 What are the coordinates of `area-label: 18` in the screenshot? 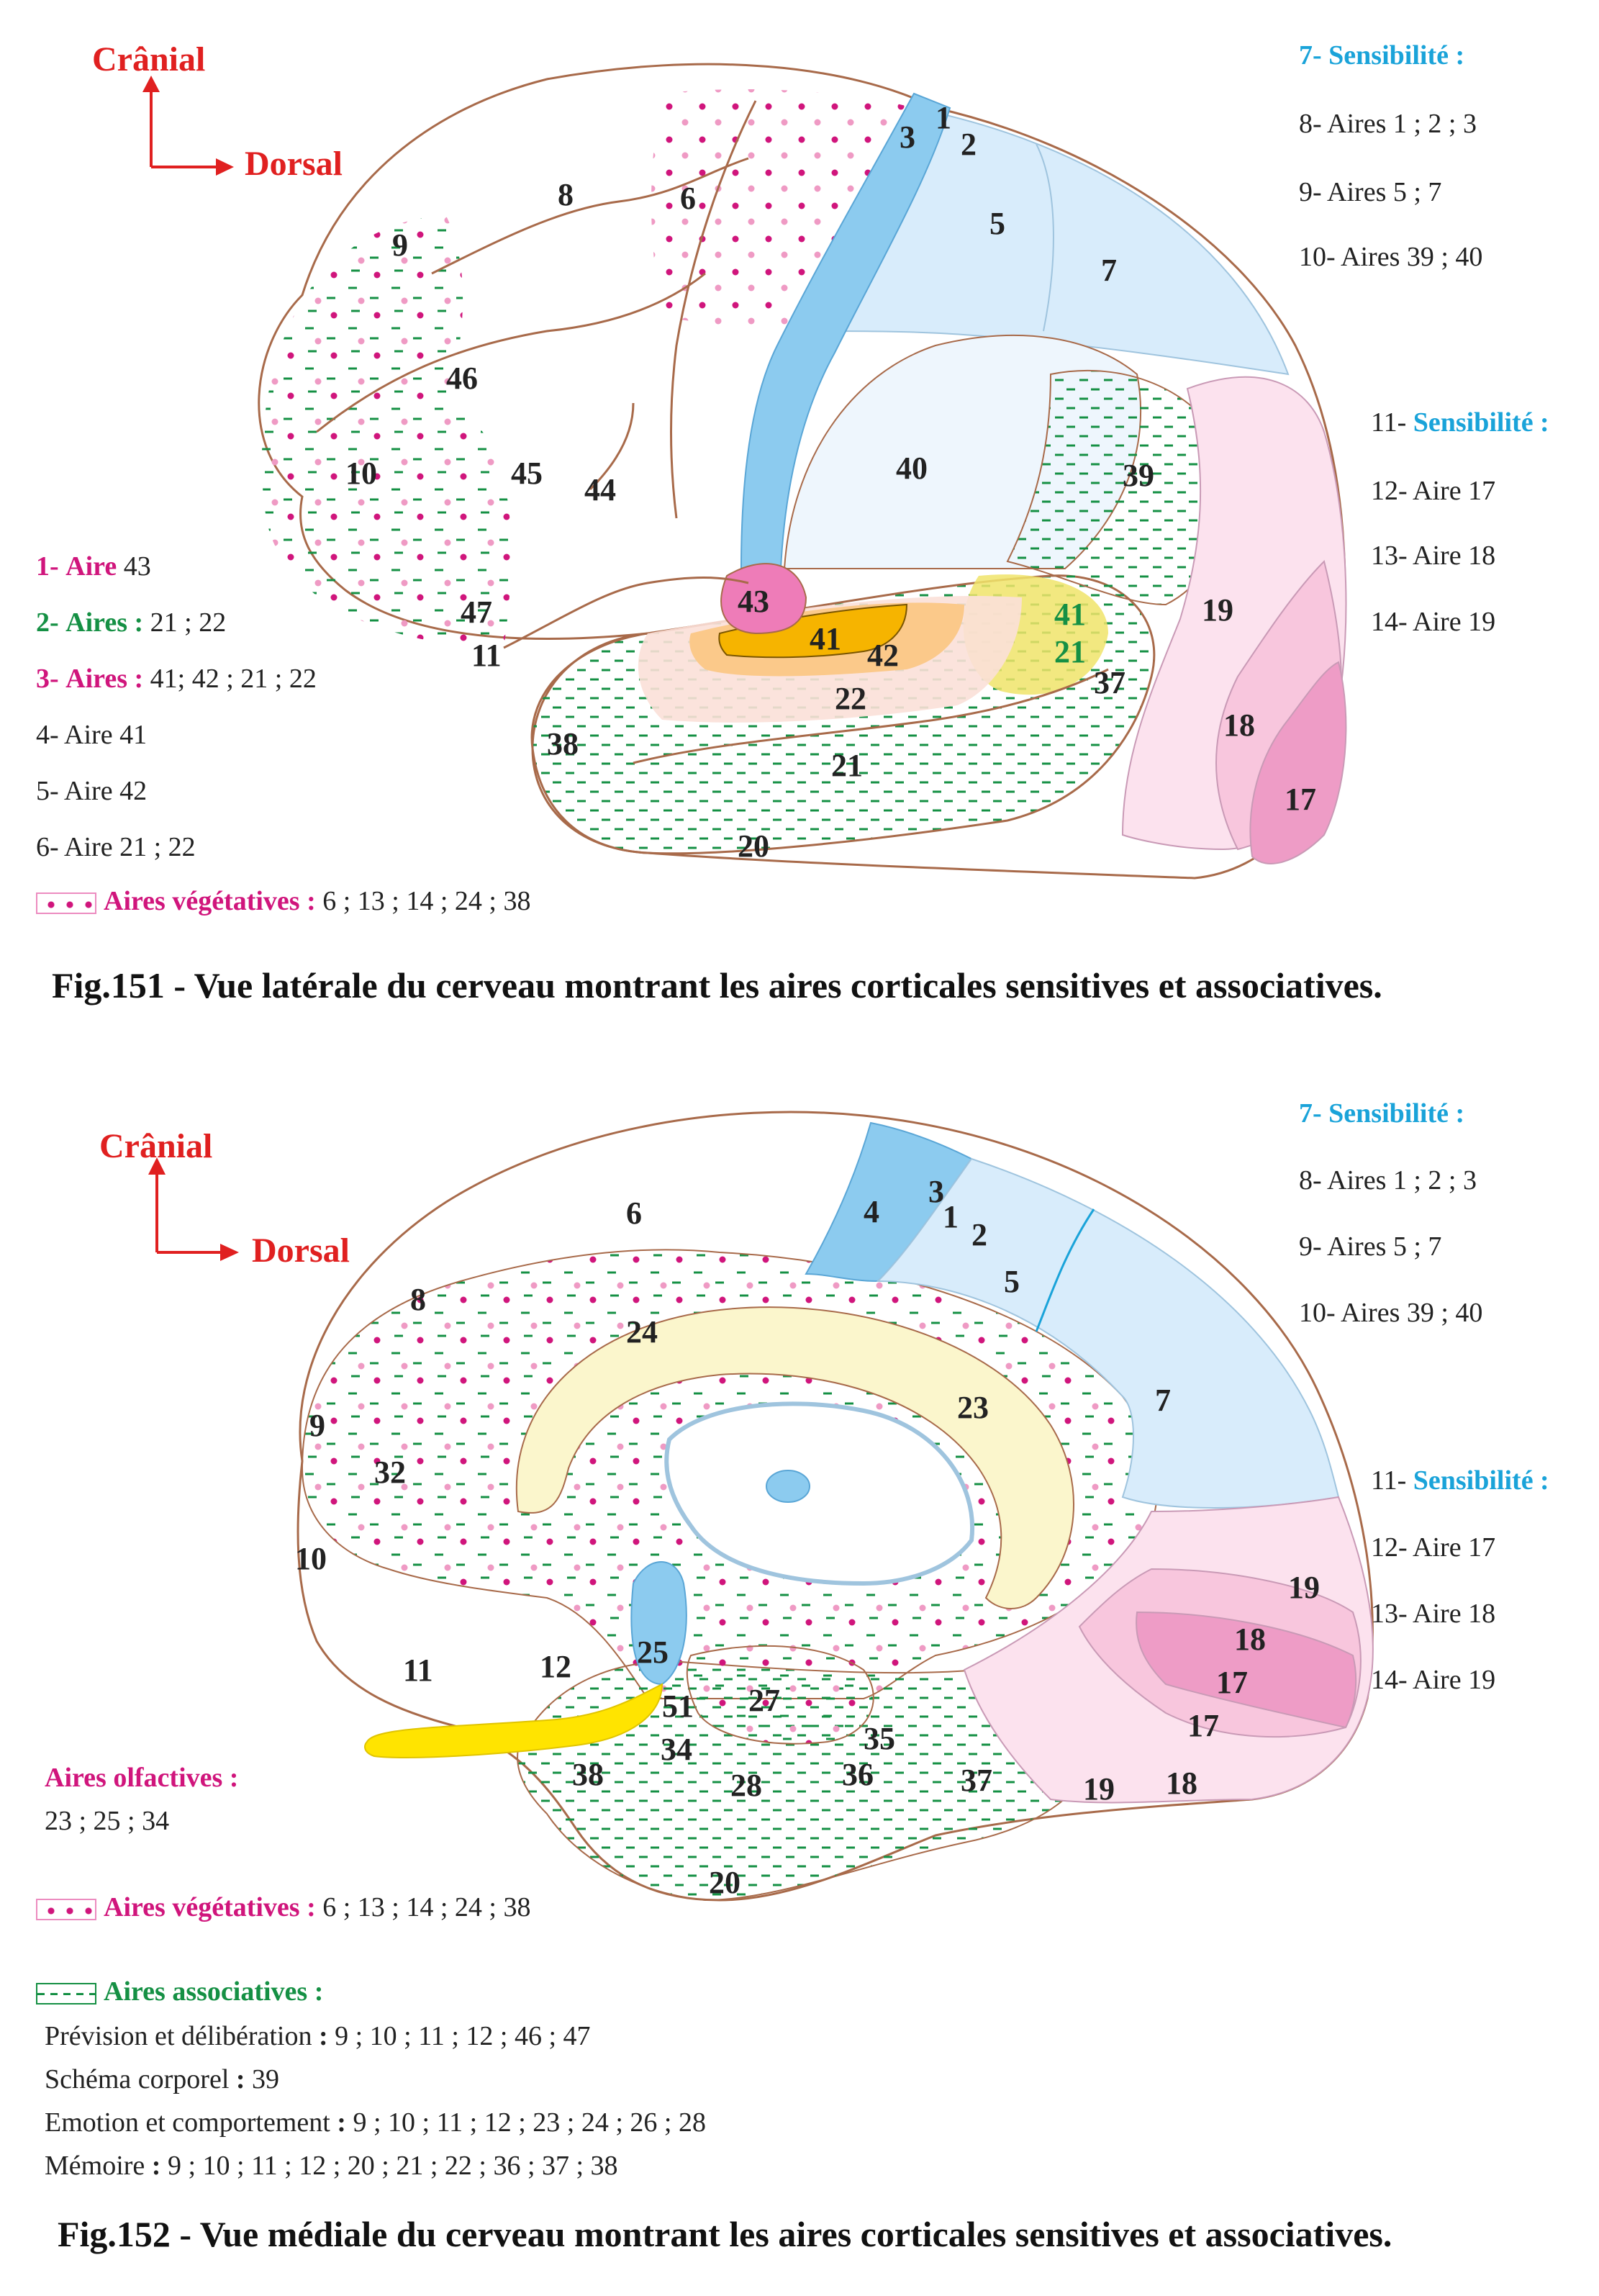 It's located at (1239, 725).